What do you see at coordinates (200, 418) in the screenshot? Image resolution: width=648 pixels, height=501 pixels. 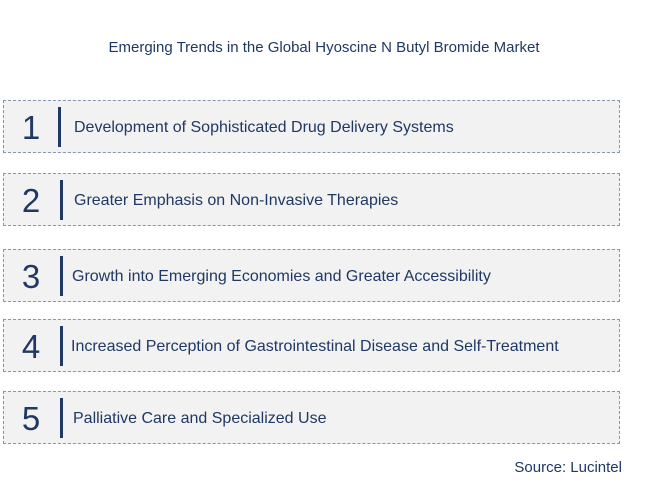 I see `trend-label-5: Palliative Care and Specialized Use` at bounding box center [200, 418].